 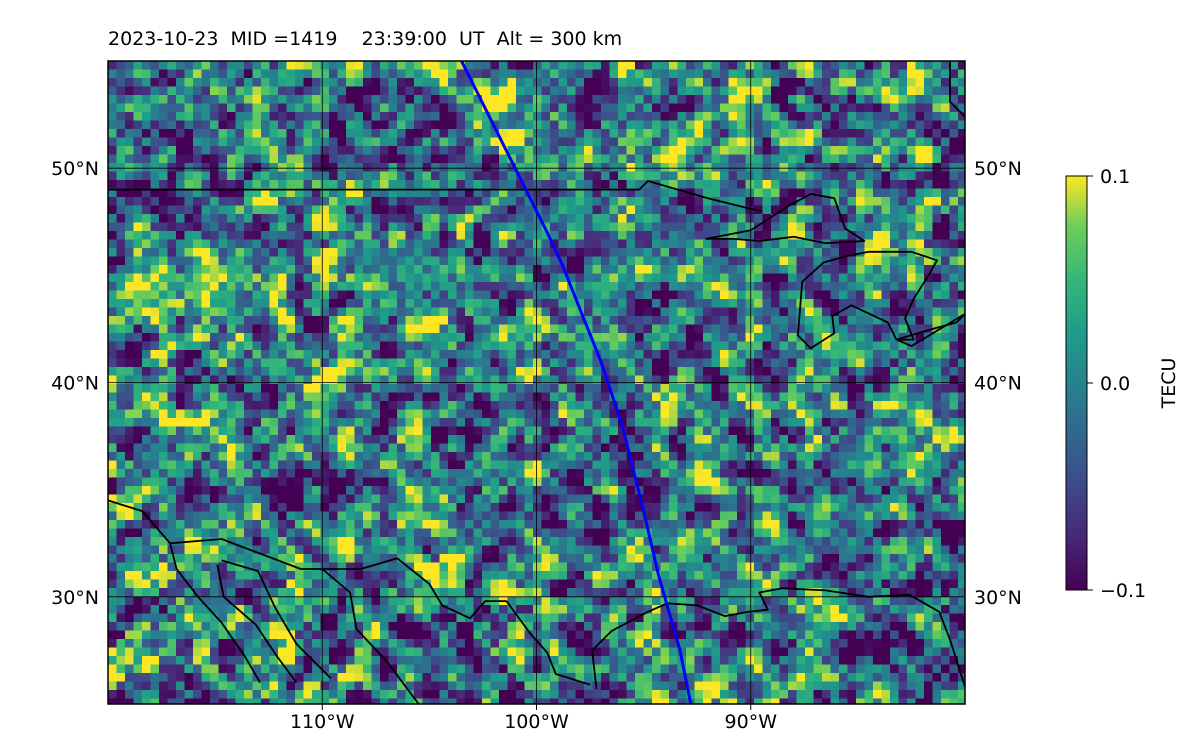 What do you see at coordinates (184, 591) in the screenshot?
I see `pacific-coast` at bounding box center [184, 591].